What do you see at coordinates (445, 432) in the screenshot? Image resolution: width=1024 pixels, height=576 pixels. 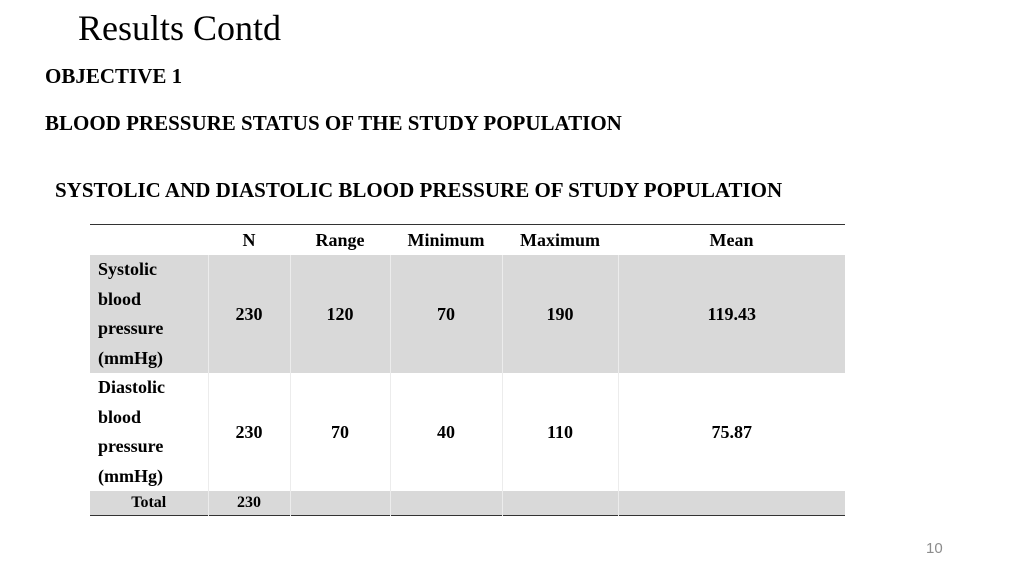 I see `cell-diastolic-minimum: 40` at bounding box center [445, 432].